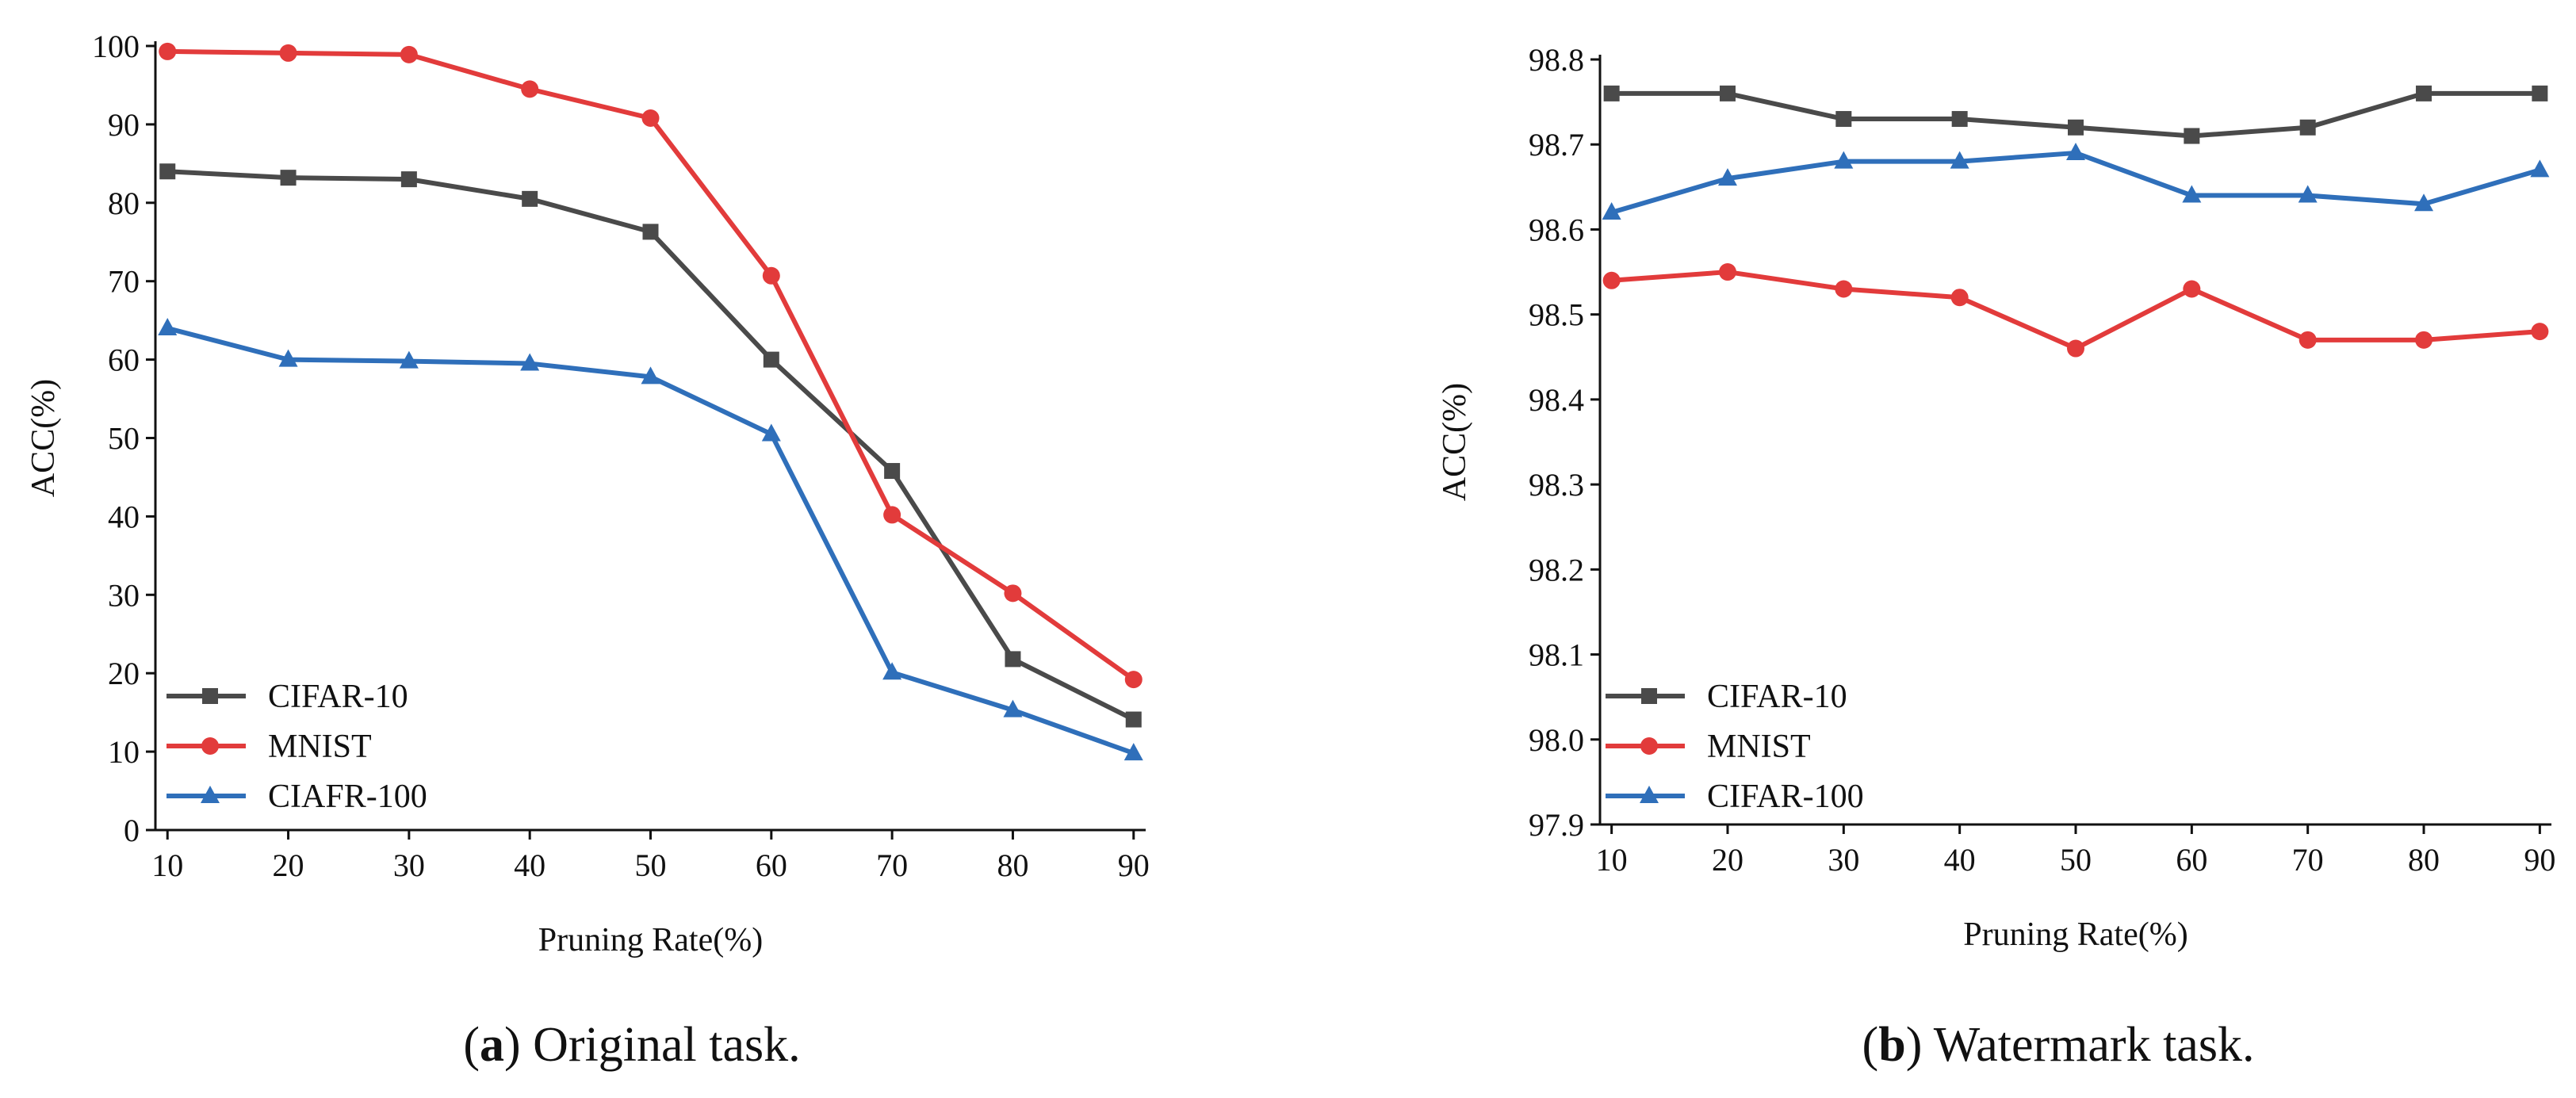 Image resolution: width=2576 pixels, height=1098 pixels. What do you see at coordinates (2539, 860) in the screenshot?
I see `x-tick-label: 90` at bounding box center [2539, 860].